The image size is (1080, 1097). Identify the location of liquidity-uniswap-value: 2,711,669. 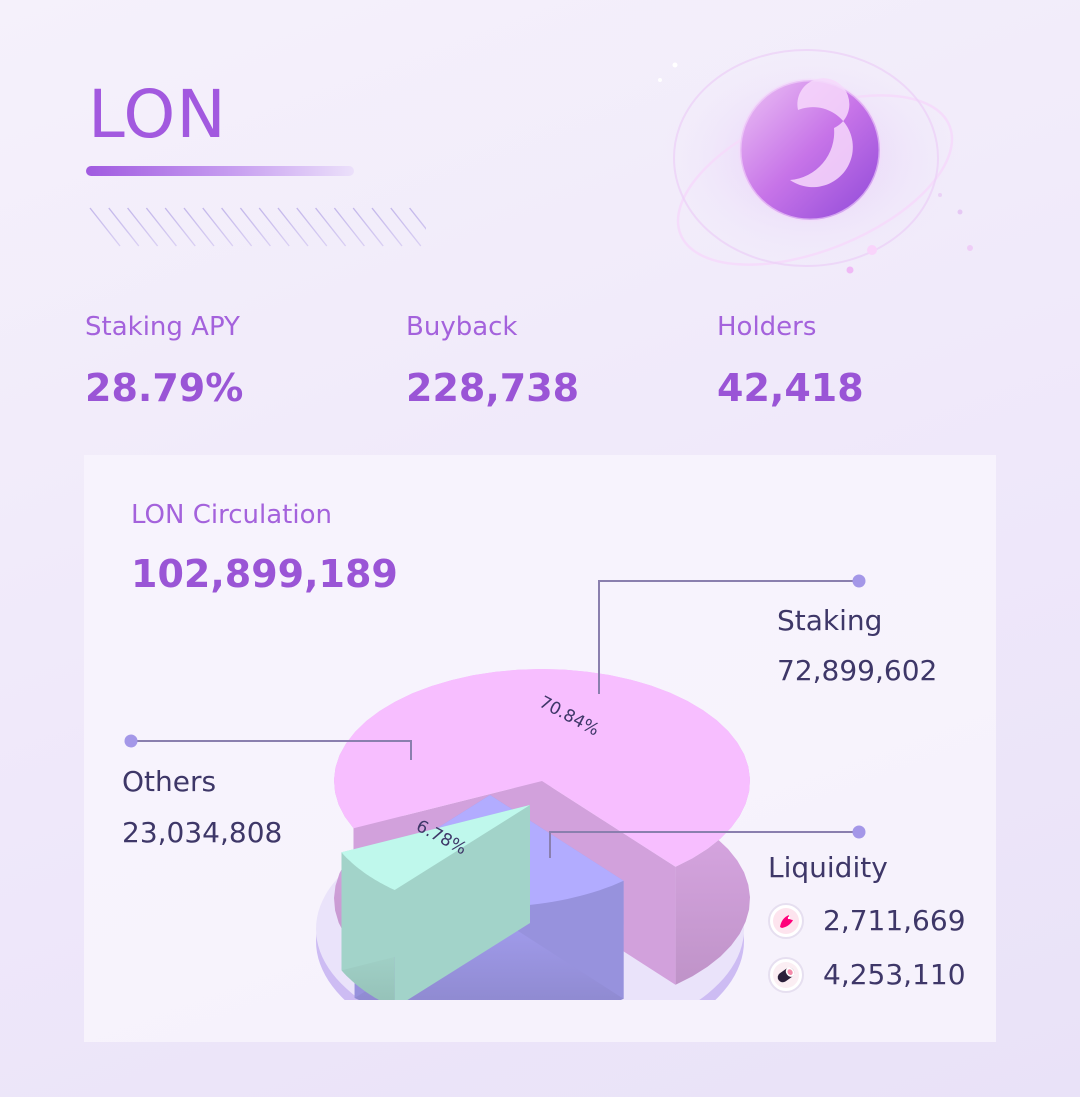
(894, 920).